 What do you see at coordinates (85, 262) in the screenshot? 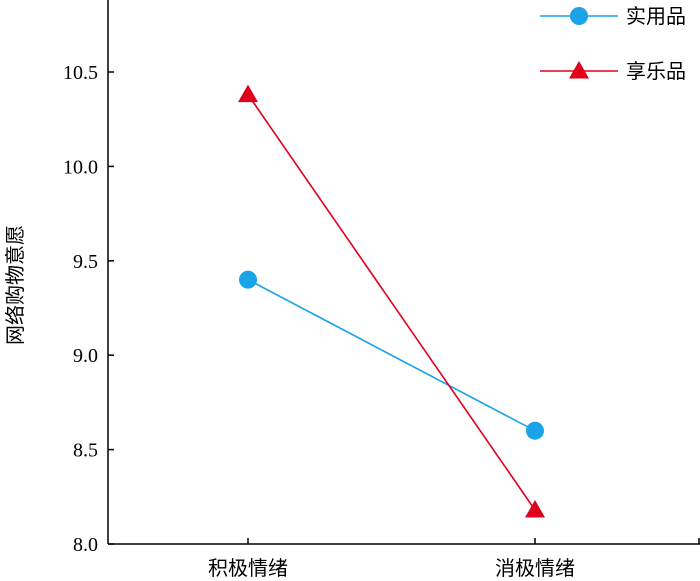
I see `y-tick-label: 9.5` at bounding box center [85, 262].